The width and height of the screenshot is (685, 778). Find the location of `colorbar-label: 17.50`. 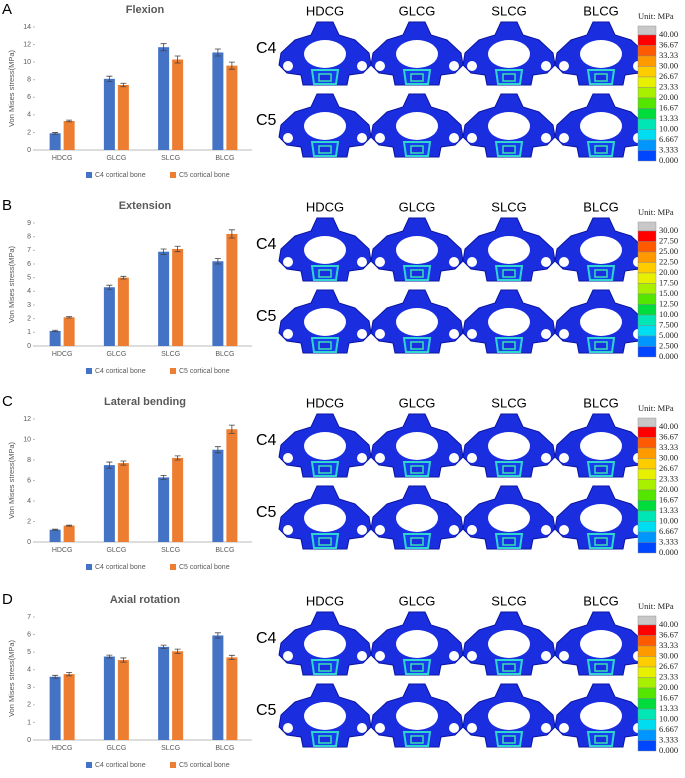

colorbar-label: 17.50 is located at coordinates (668, 282).